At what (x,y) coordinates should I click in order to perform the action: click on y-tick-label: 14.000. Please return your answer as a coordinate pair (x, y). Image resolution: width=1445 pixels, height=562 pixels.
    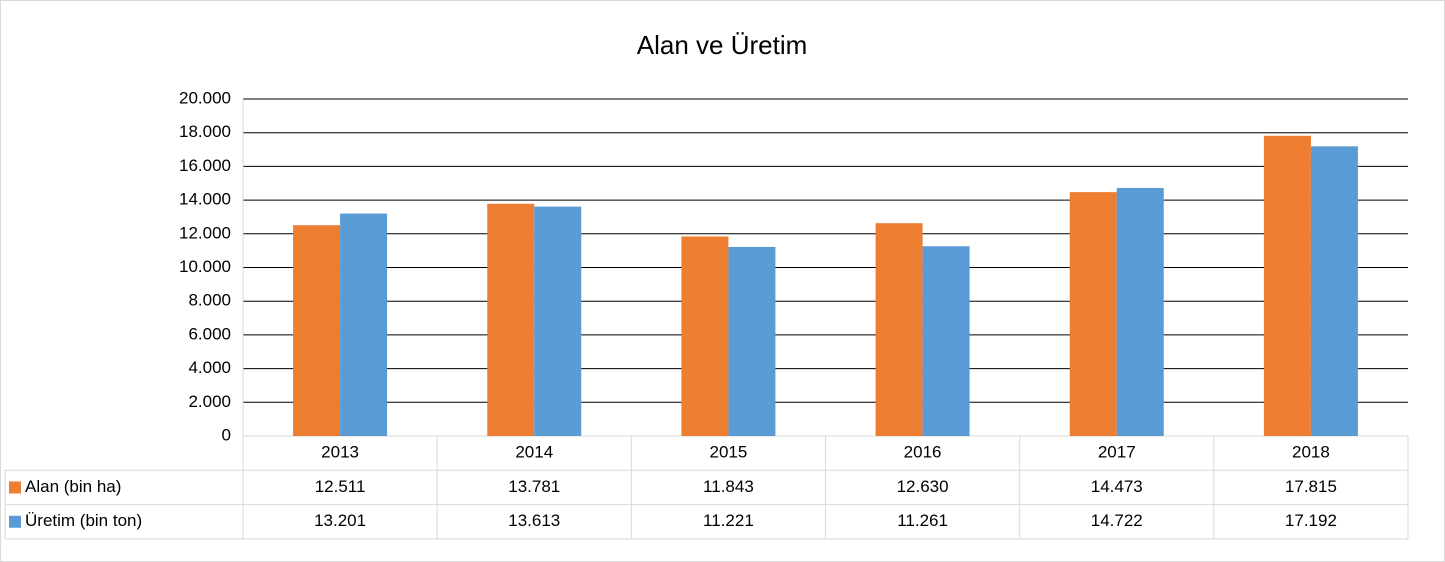
    Looking at the image, I should click on (205, 199).